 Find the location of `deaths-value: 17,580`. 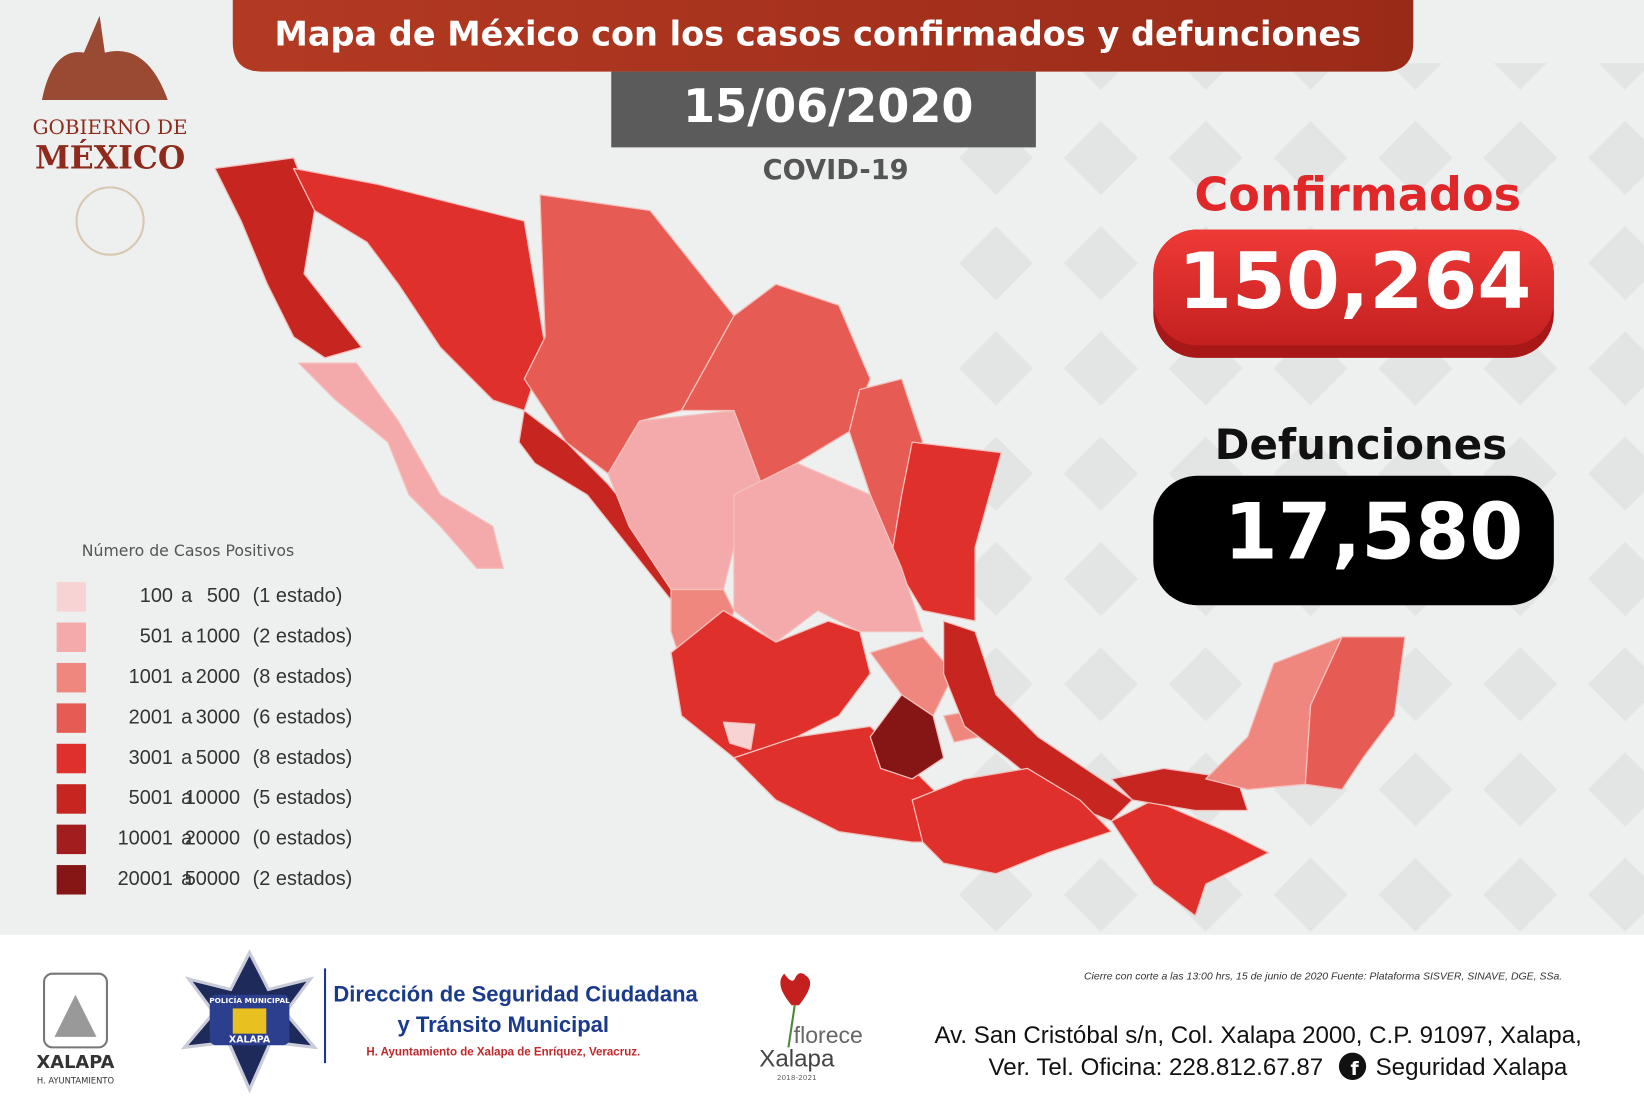

deaths-value: 17,580 is located at coordinates (1373, 532).